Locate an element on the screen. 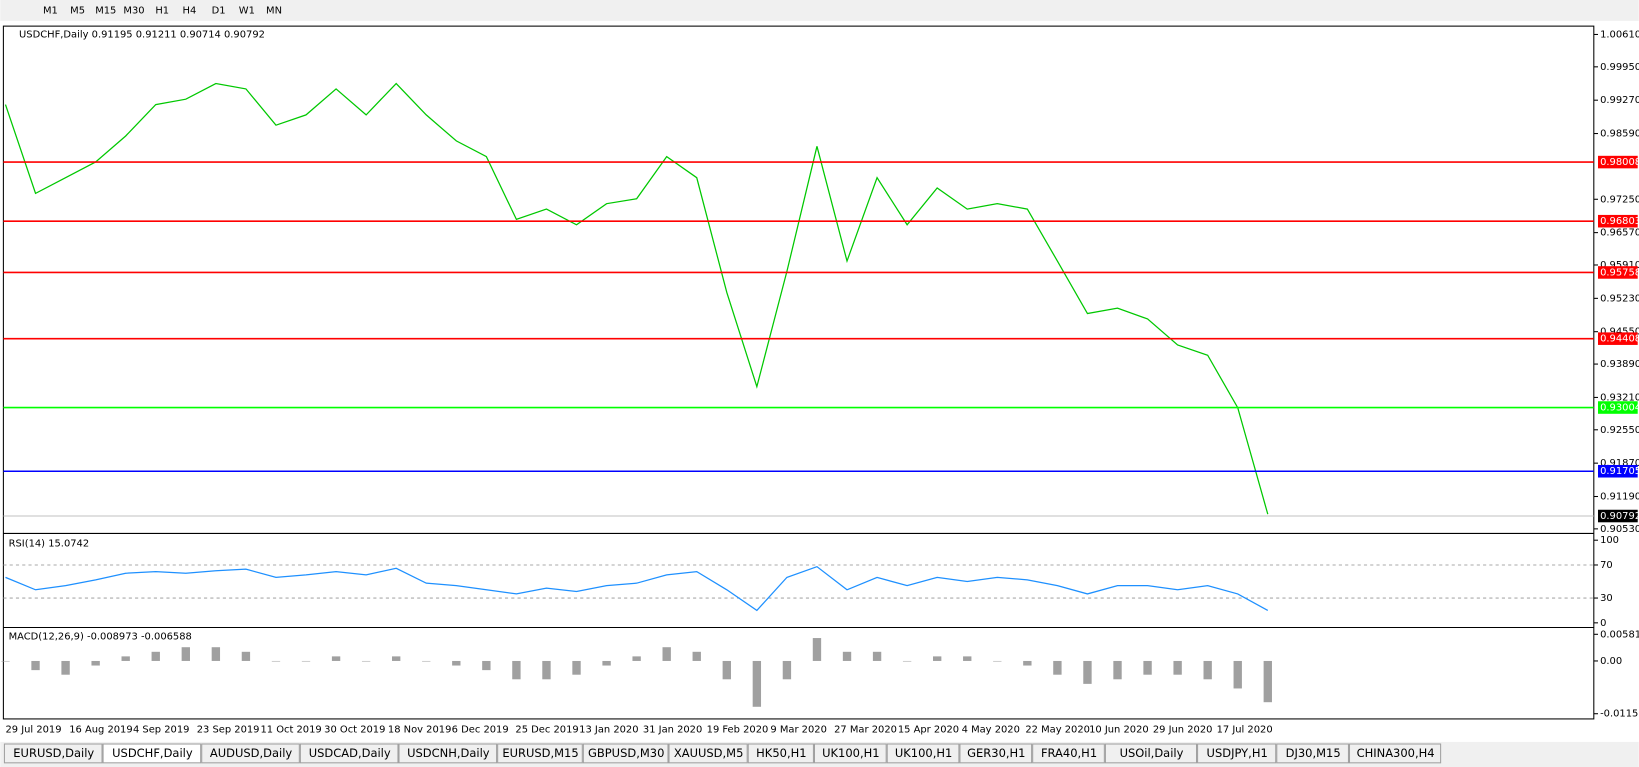 The width and height of the screenshot is (1639, 767). tab-label: USDCAD,Daily is located at coordinates (350, 753).